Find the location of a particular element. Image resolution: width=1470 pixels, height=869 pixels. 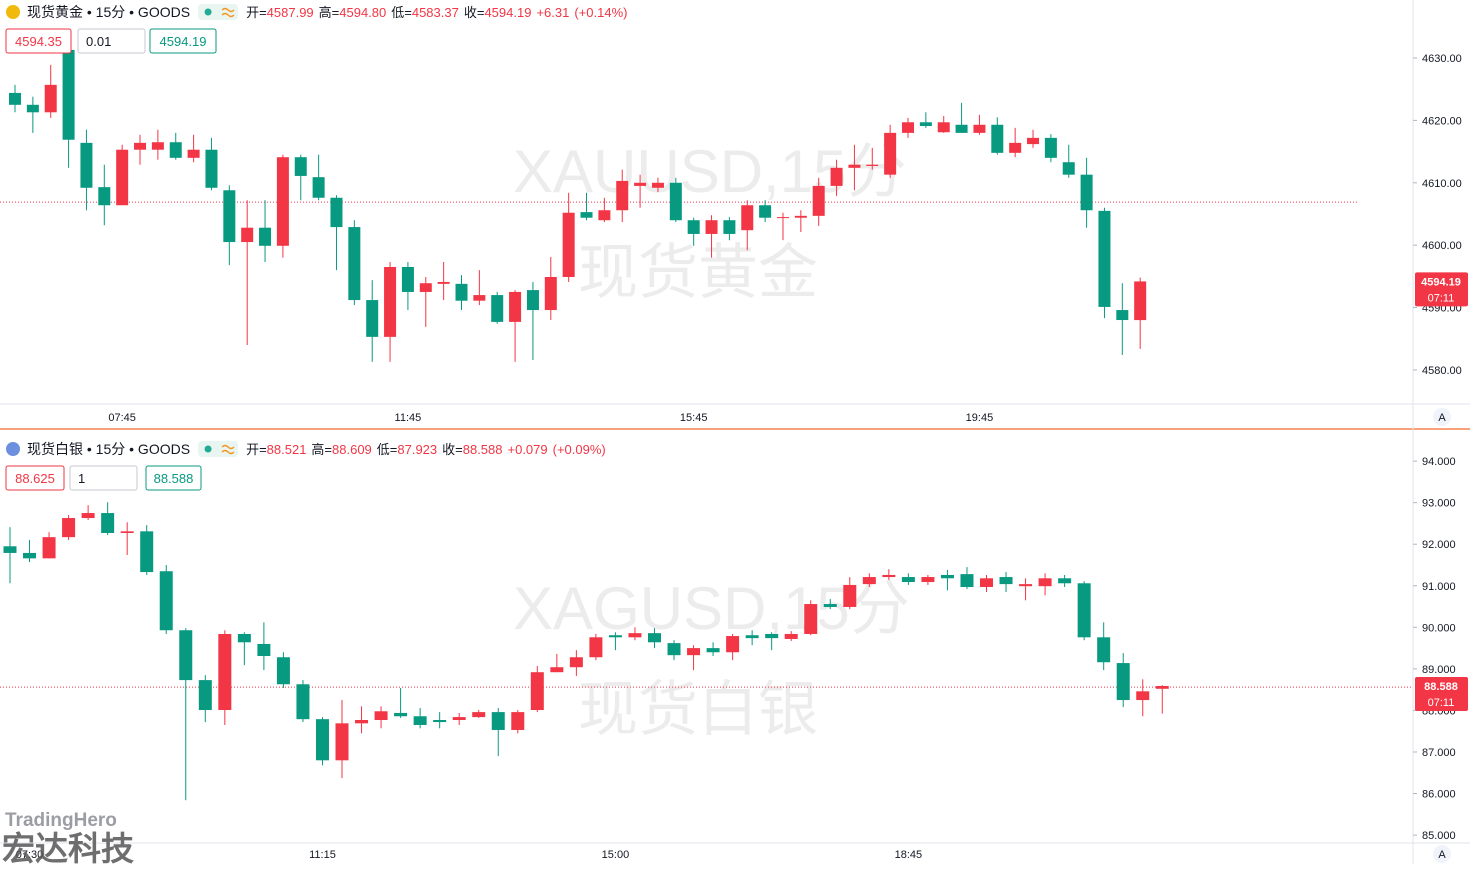

bid-text: 4594.35 is located at coordinates (38, 41).